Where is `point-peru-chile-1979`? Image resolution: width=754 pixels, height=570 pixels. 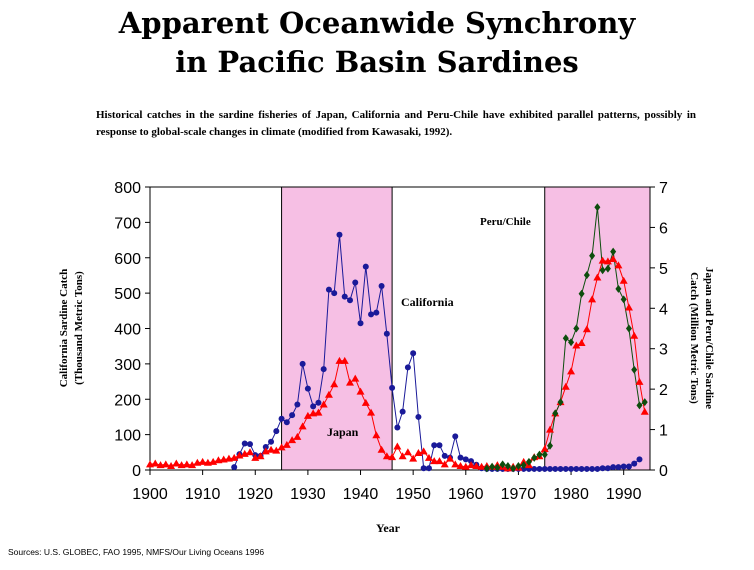 point-peru-chile-1979 is located at coordinates (565, 338).